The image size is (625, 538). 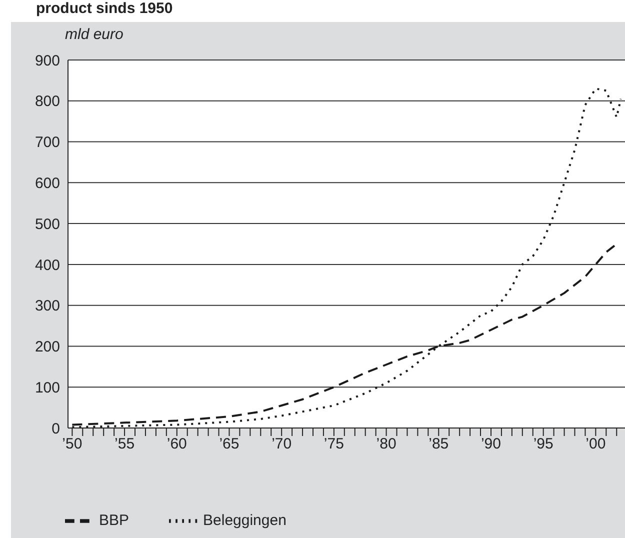 I want to click on y-tick-label: 500, so click(x=47, y=224).